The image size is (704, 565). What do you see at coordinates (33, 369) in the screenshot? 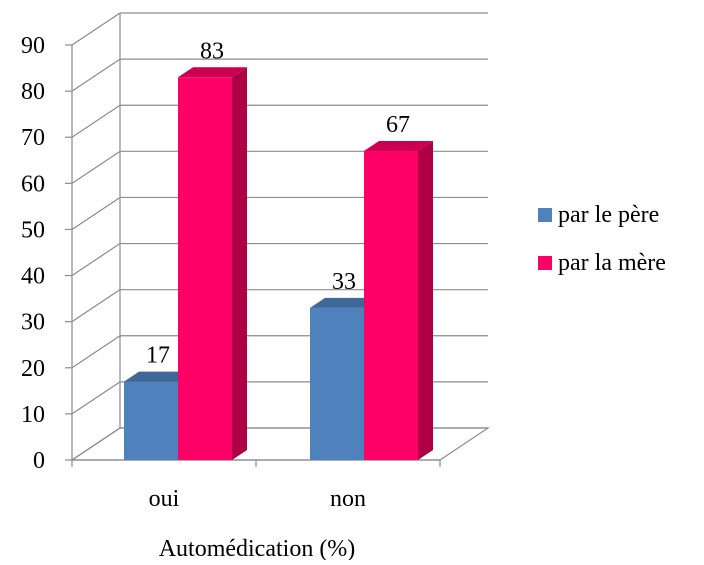
I see `y-tick-label: 20` at bounding box center [33, 369].